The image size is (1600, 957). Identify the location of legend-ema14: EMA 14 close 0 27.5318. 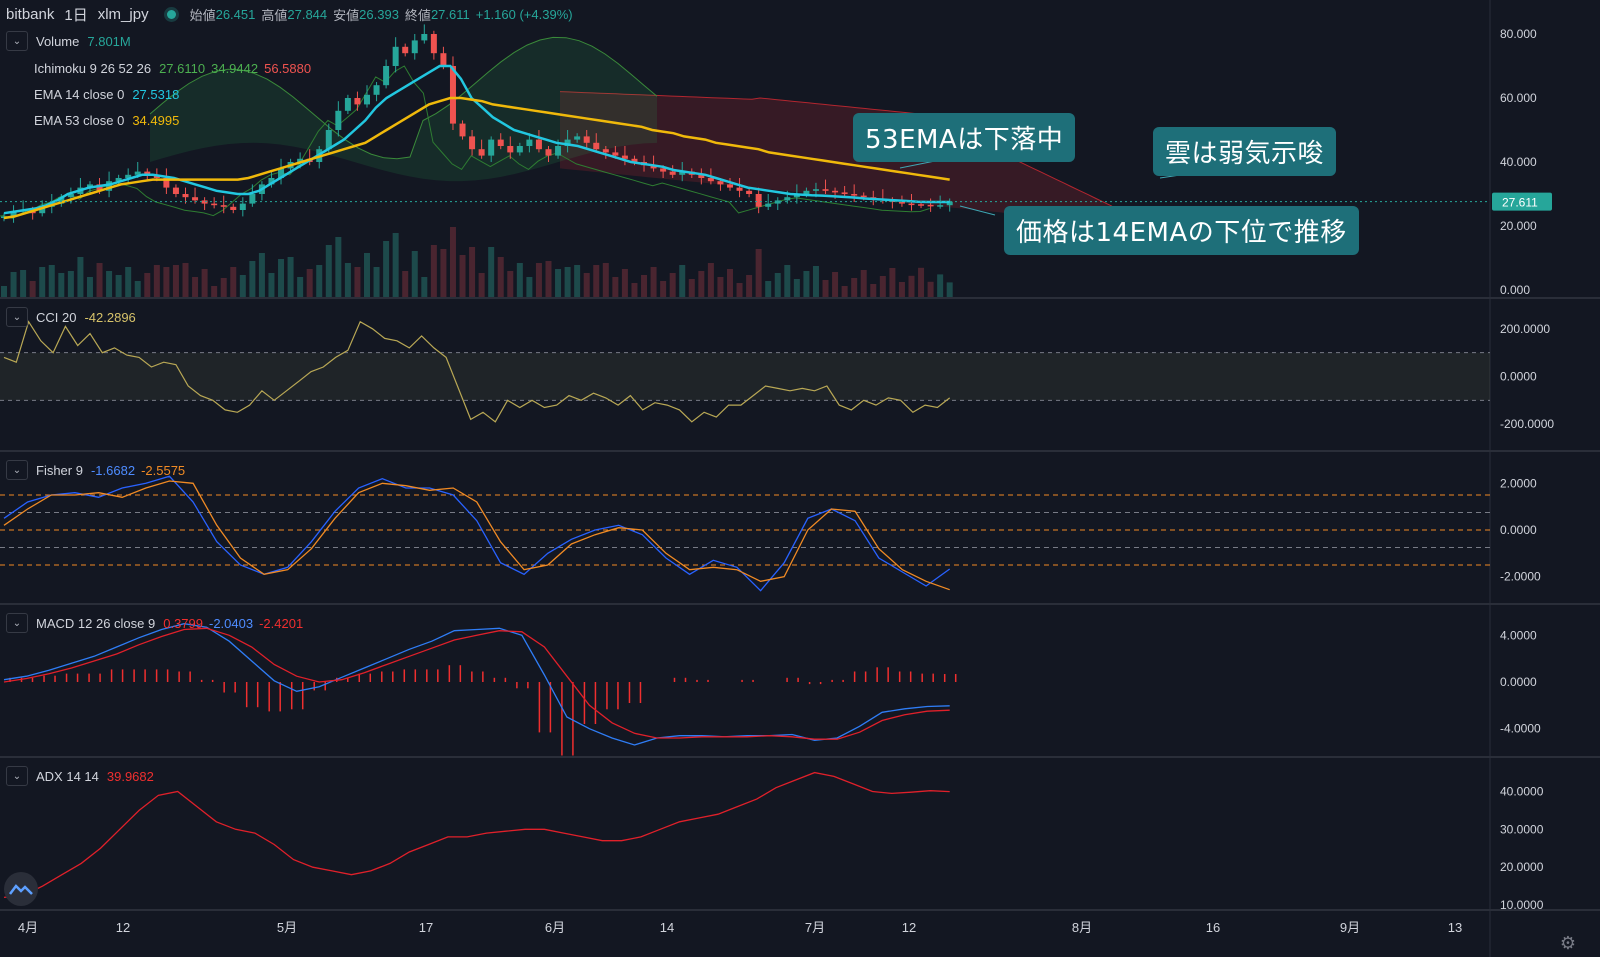
(109, 94).